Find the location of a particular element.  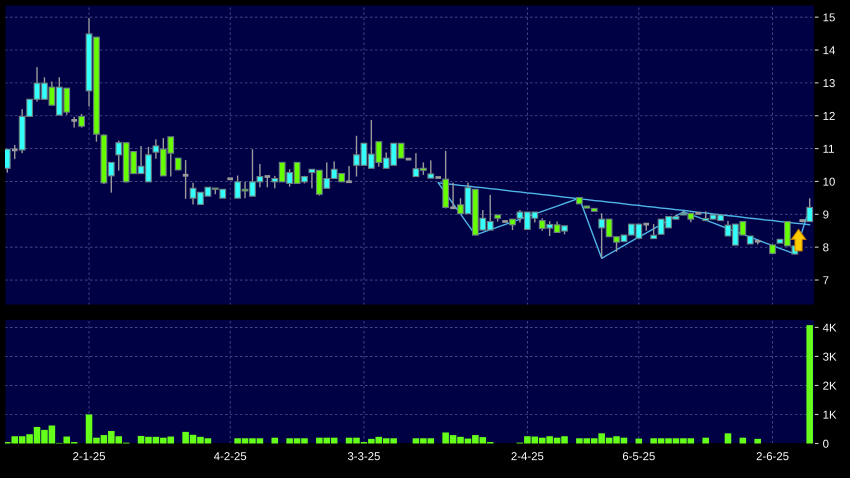

y-tick-label: 10 is located at coordinates (829, 182).